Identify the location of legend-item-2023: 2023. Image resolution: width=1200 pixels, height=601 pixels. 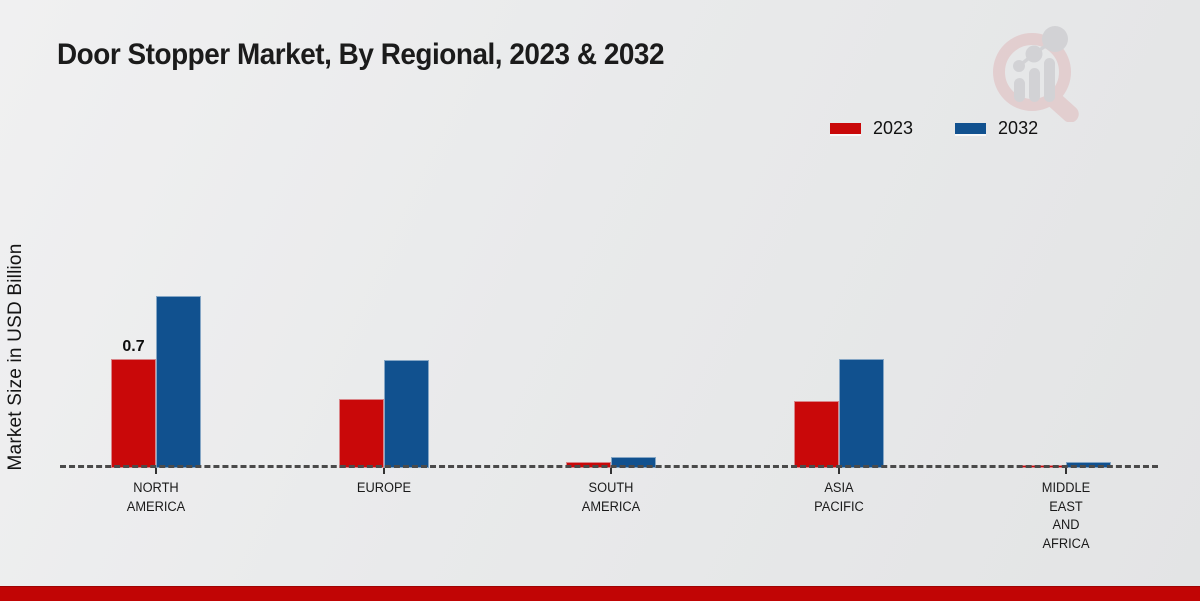
(871, 128).